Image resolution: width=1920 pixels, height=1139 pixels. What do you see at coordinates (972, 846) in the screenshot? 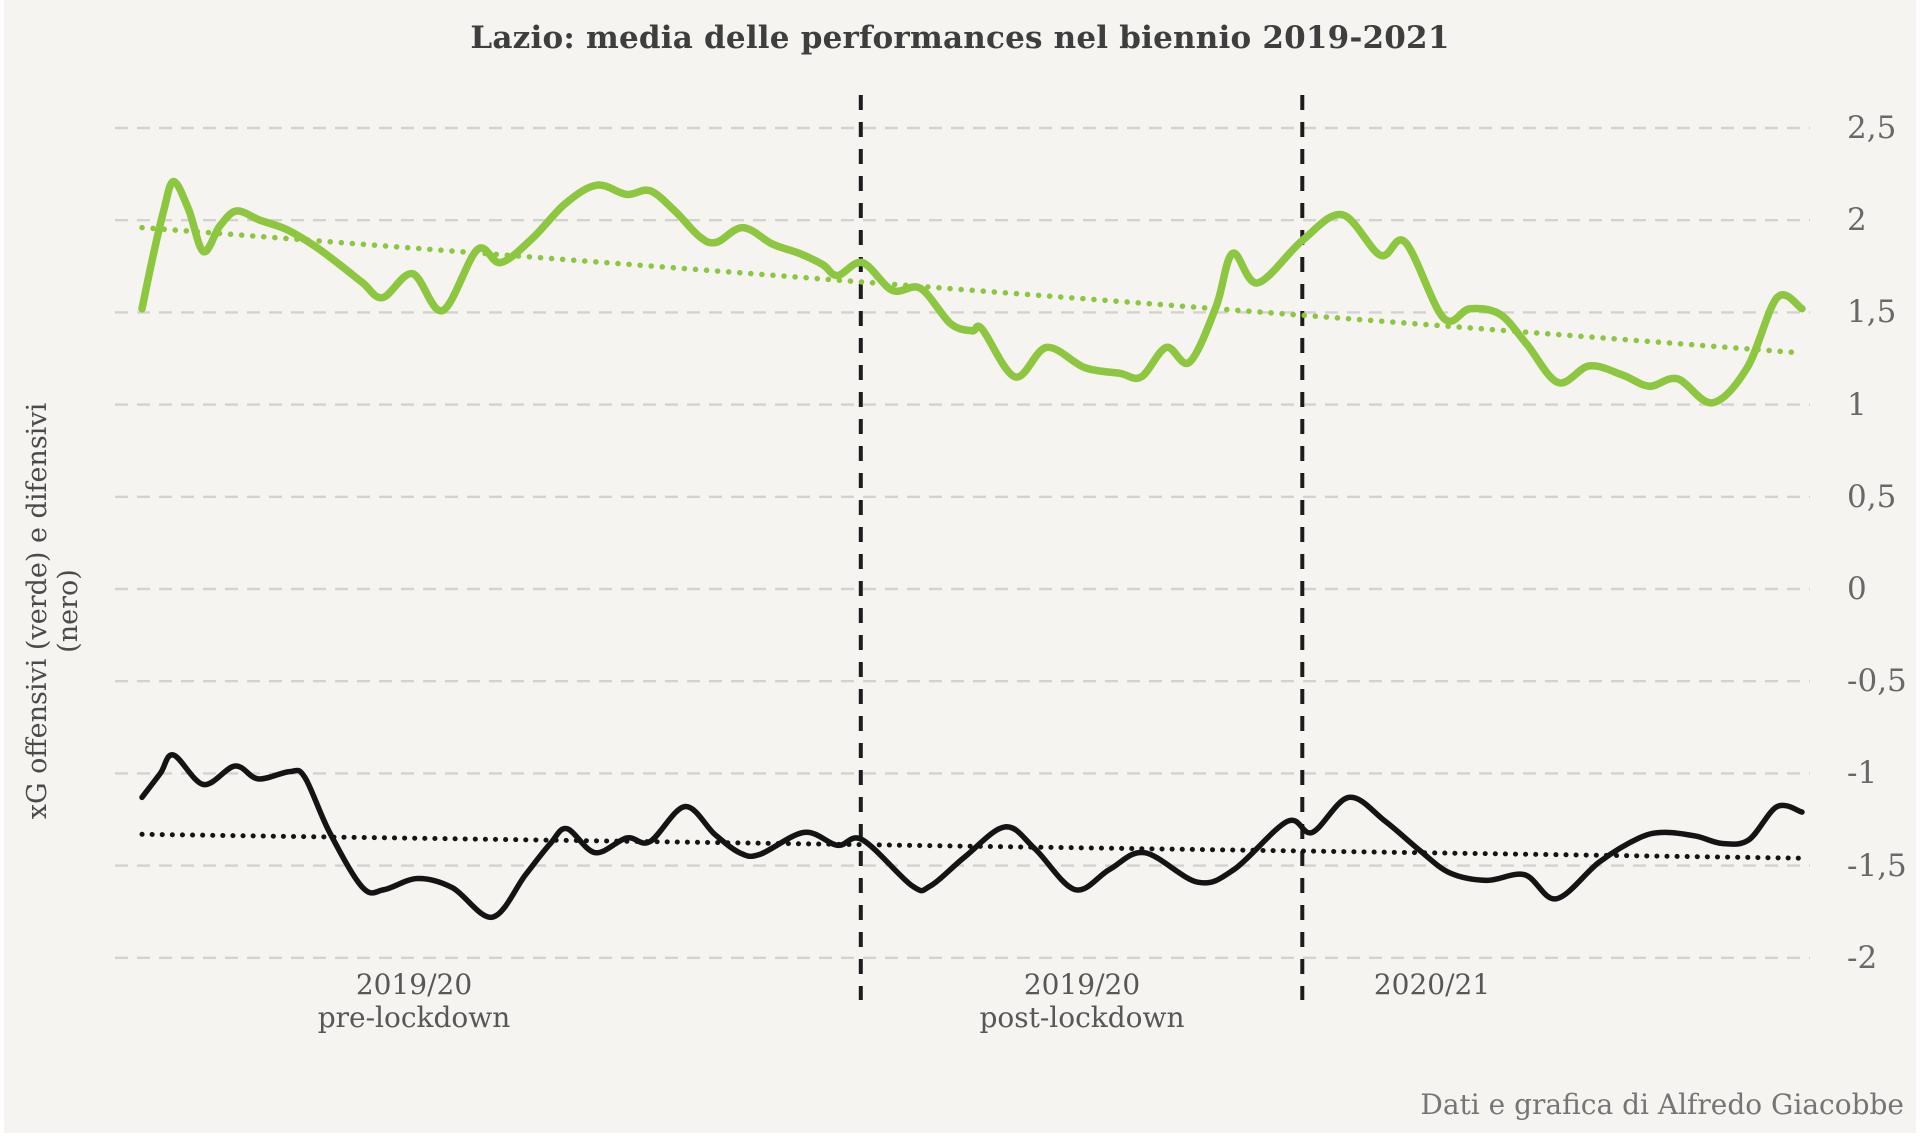
I see `defensive-xg-trend` at bounding box center [972, 846].